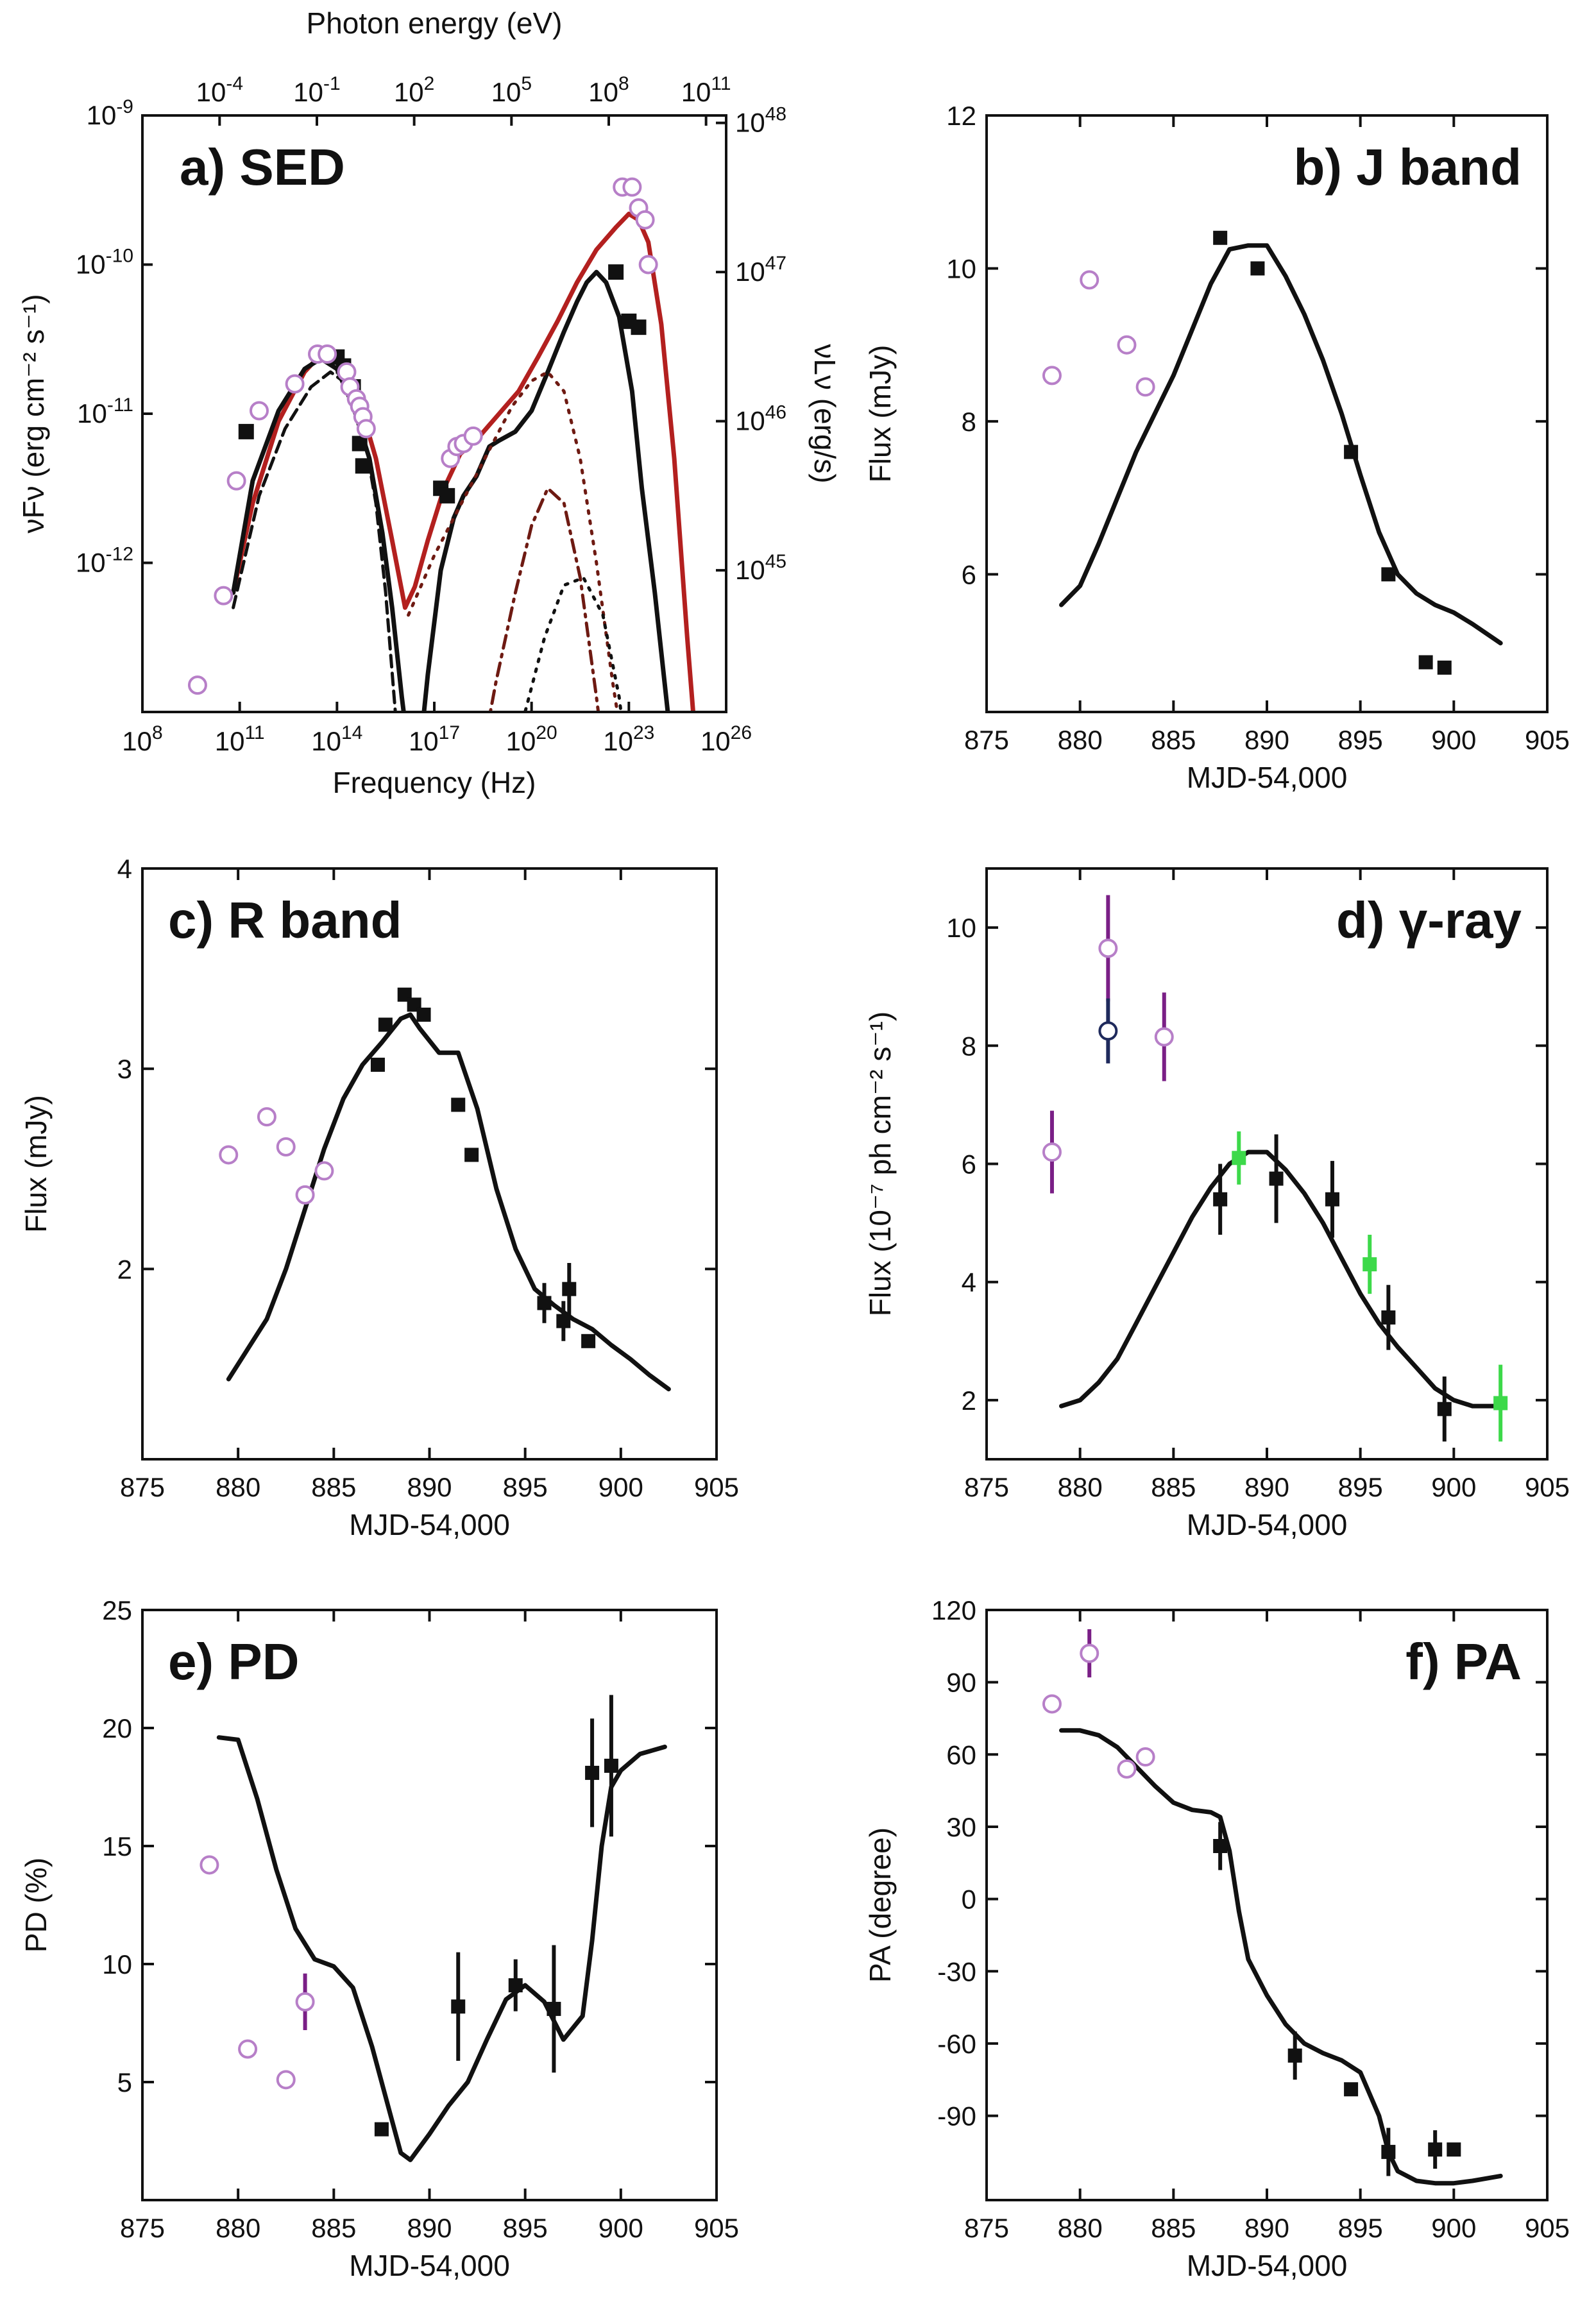 Image resolution: width=1596 pixels, height=2304 pixels. I want to click on y-axis-label: PD (%), so click(36, 1905).